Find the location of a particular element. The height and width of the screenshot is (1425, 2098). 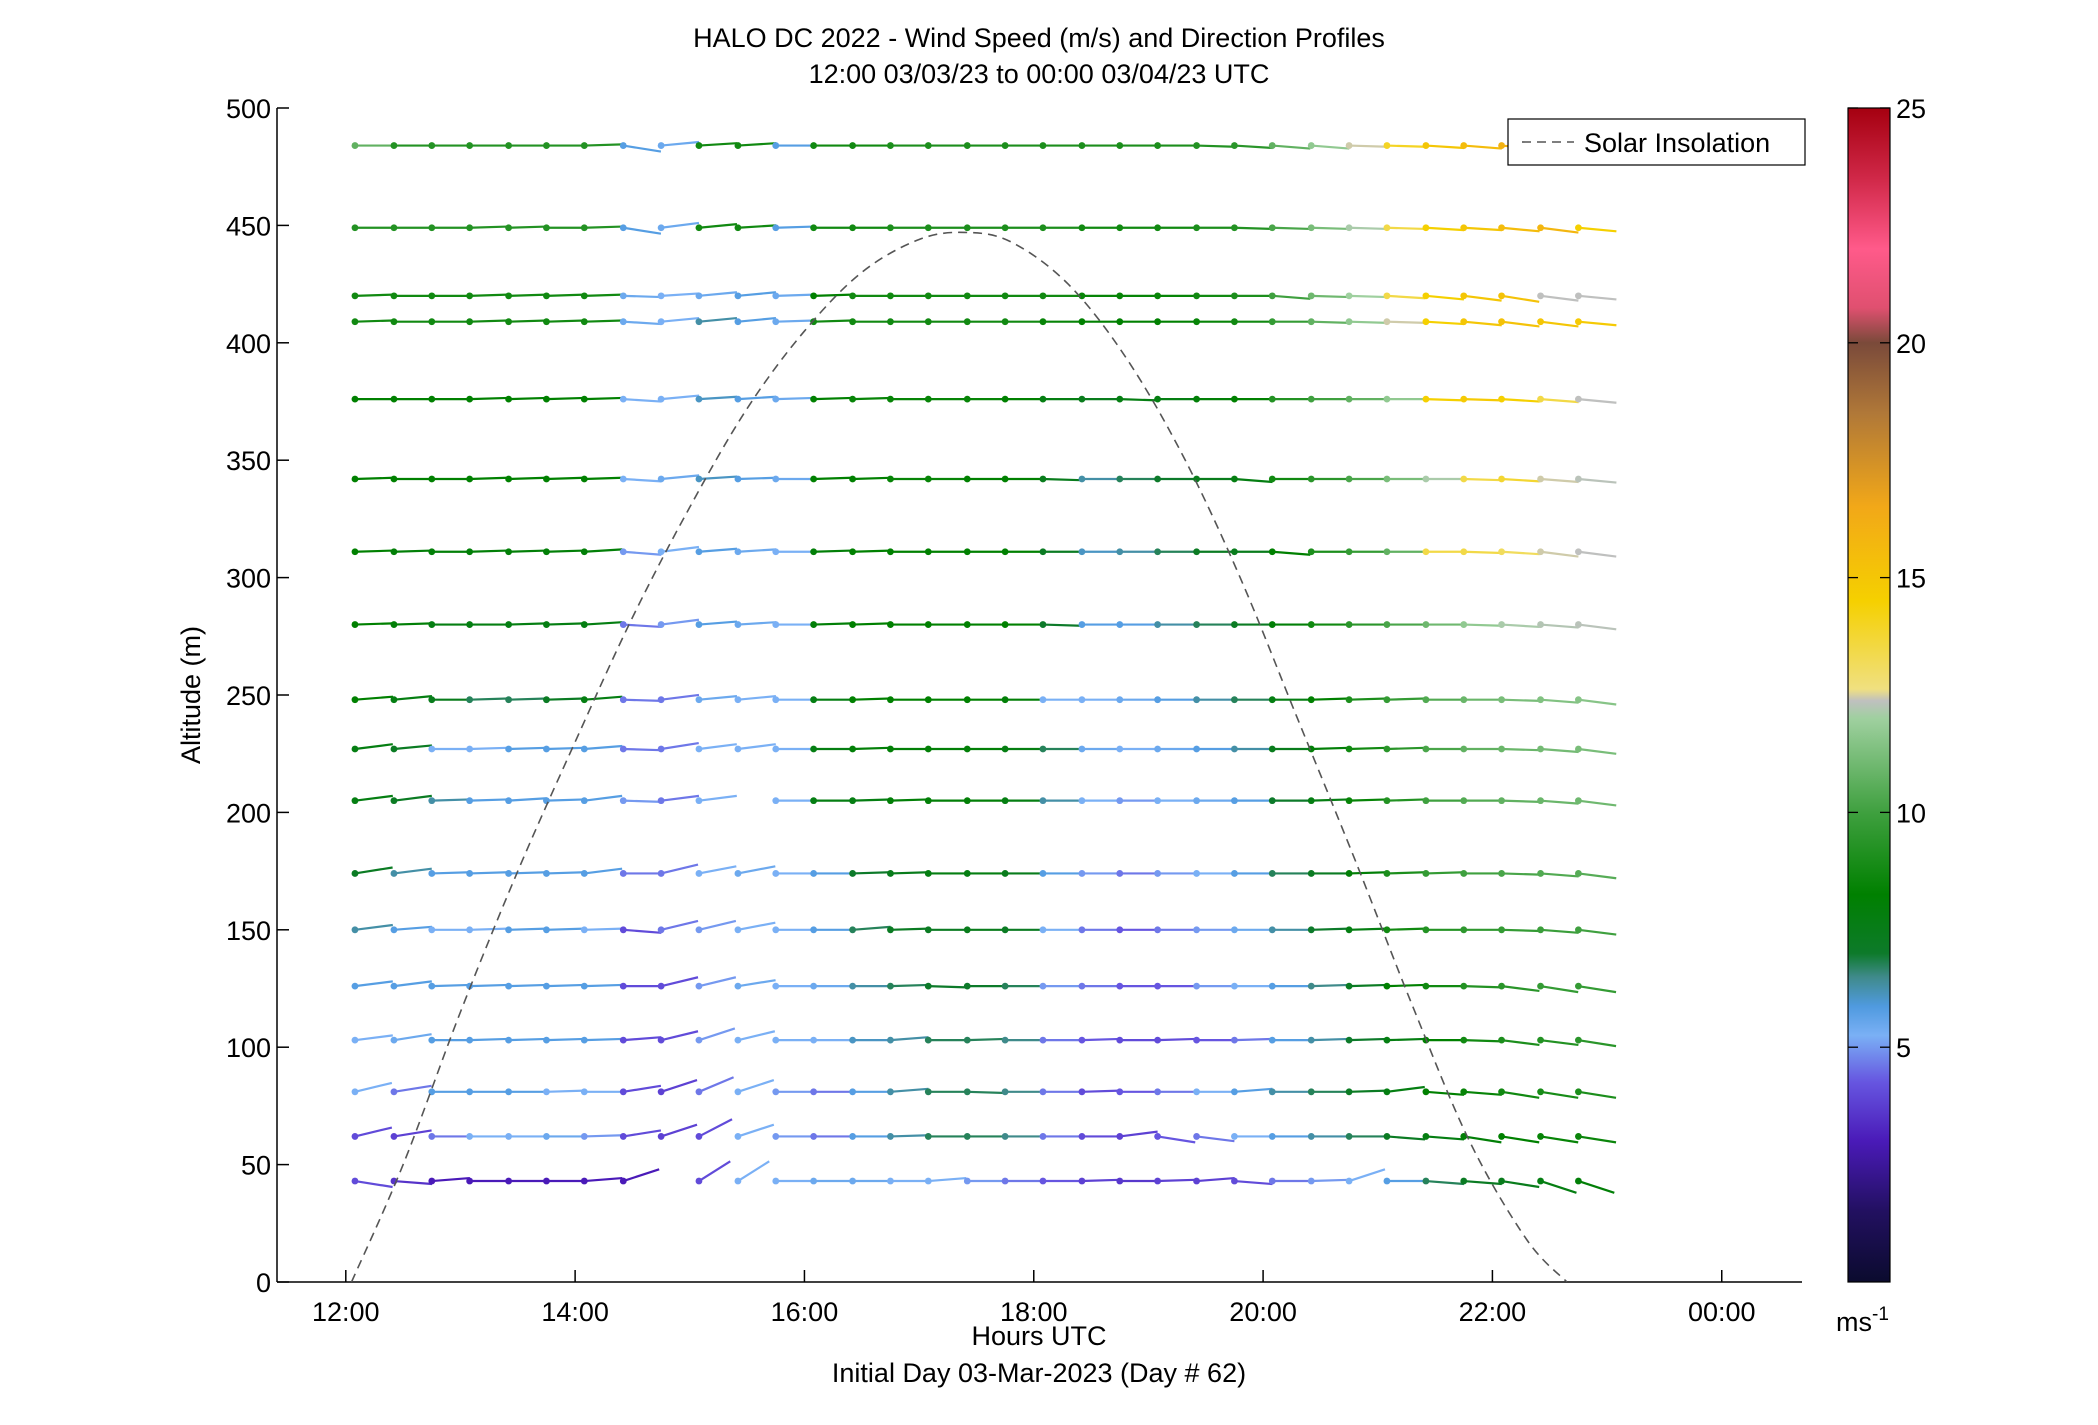

x-tick-label: 20:00 is located at coordinates (1263, 1312).